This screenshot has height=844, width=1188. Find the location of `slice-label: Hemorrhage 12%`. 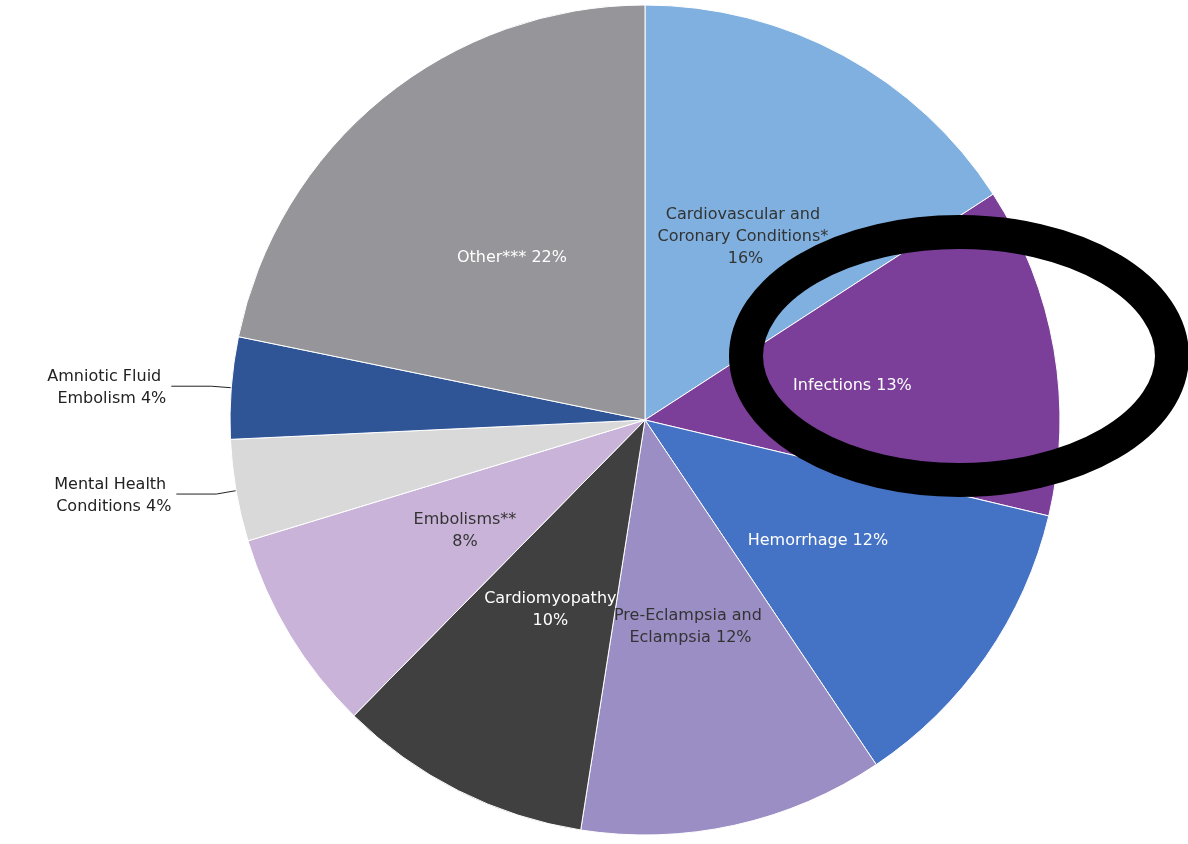

slice-label: Hemorrhage 12% is located at coordinates (818, 540).